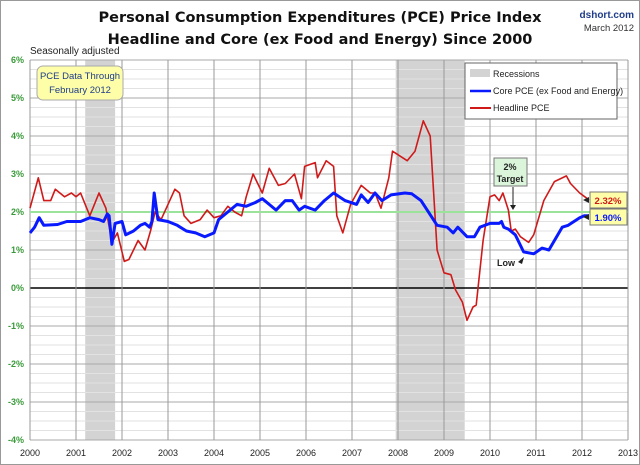 Image resolution: width=640 pixels, height=465 pixels. I want to click on headline-last-label: 2.32%, so click(605, 200).